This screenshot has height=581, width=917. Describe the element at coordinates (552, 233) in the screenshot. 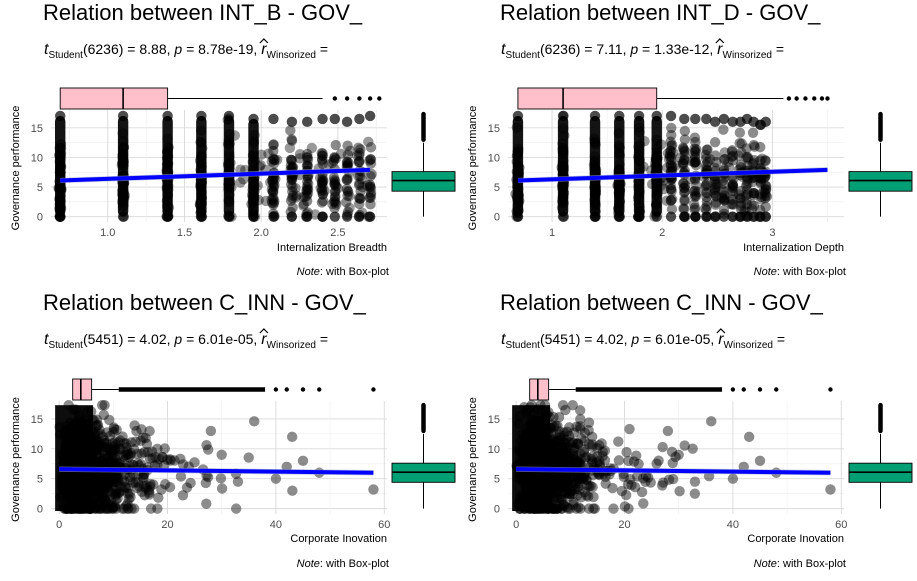

I see `x-tick-label: 1` at that location.